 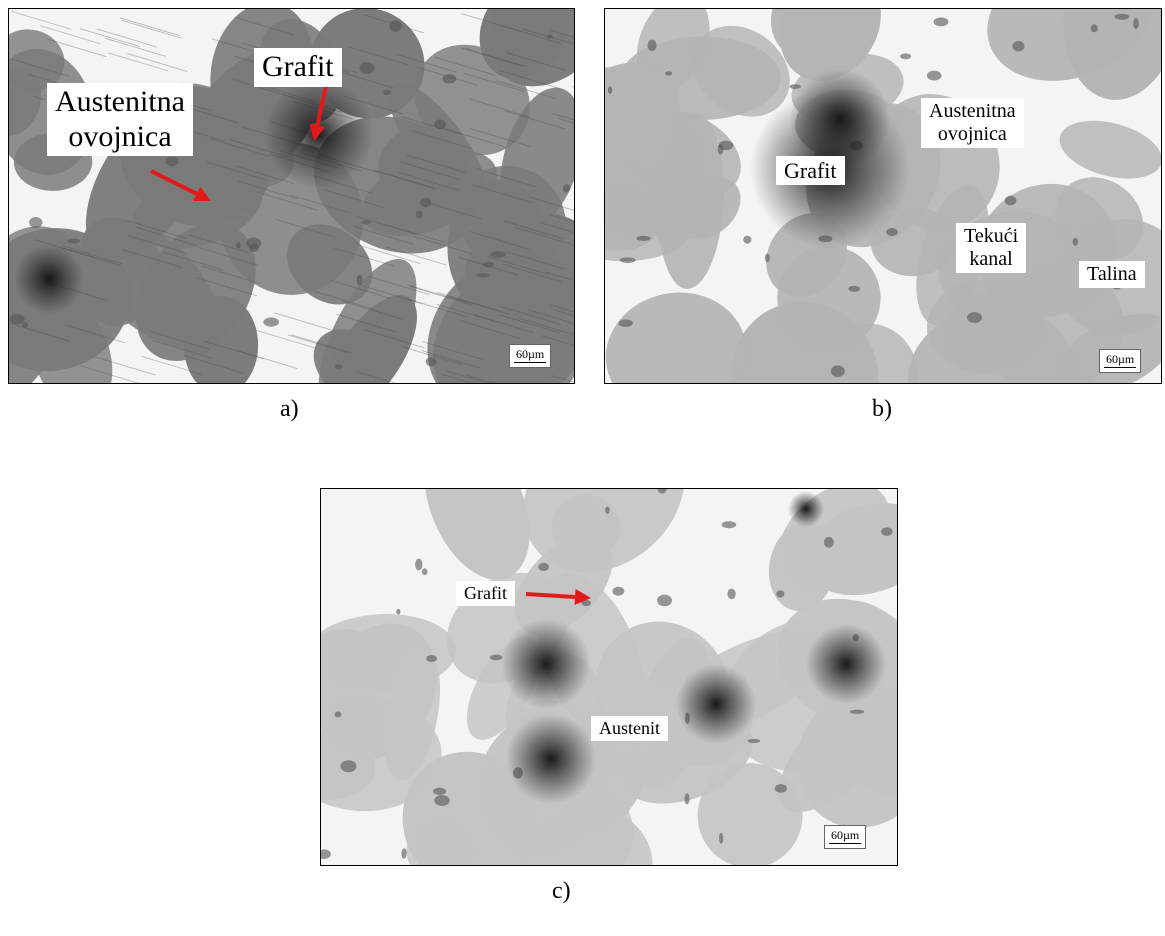 I want to click on label-line: ovojnica, so click(x=972, y=134).